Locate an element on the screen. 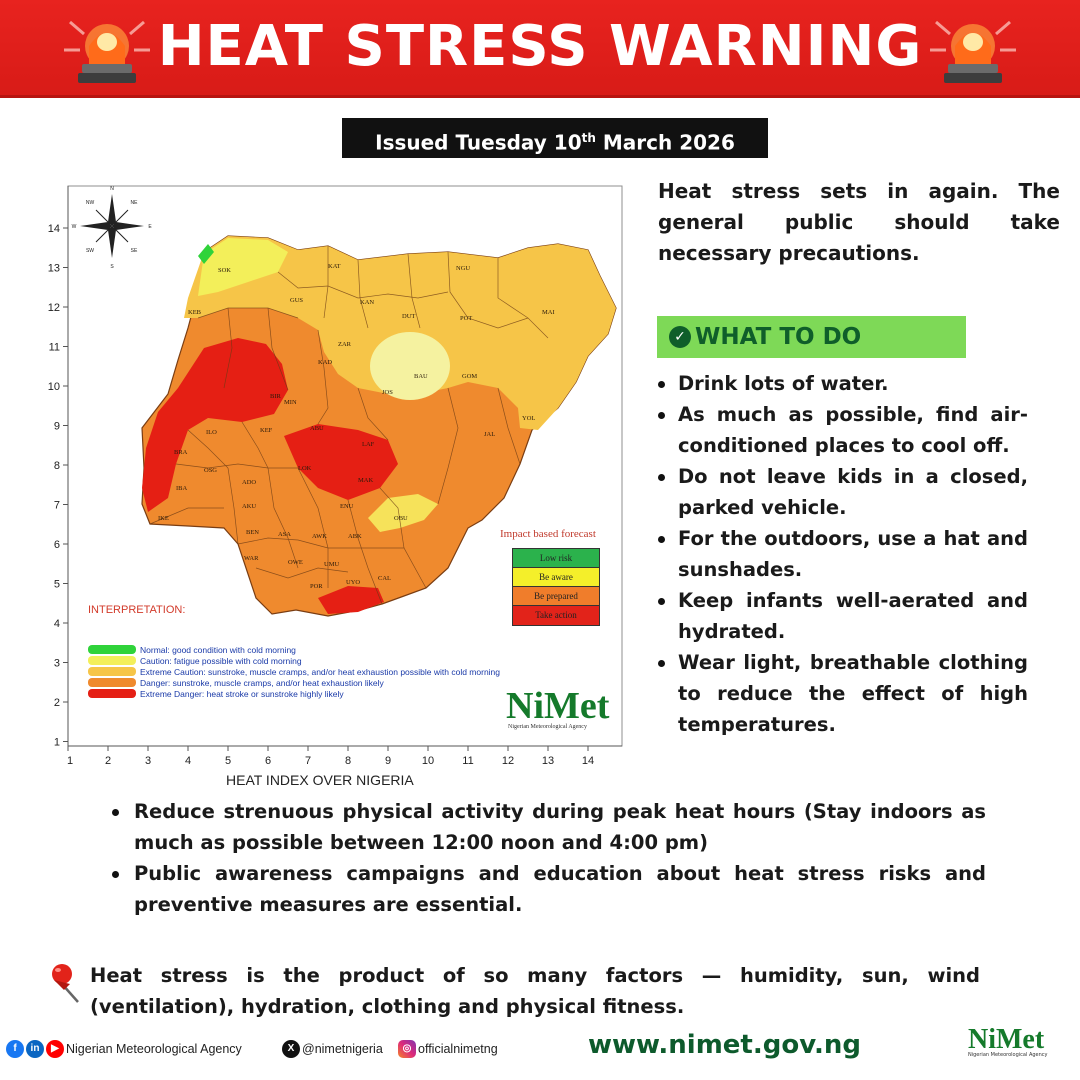  state-label: KAN is located at coordinates (367, 302).